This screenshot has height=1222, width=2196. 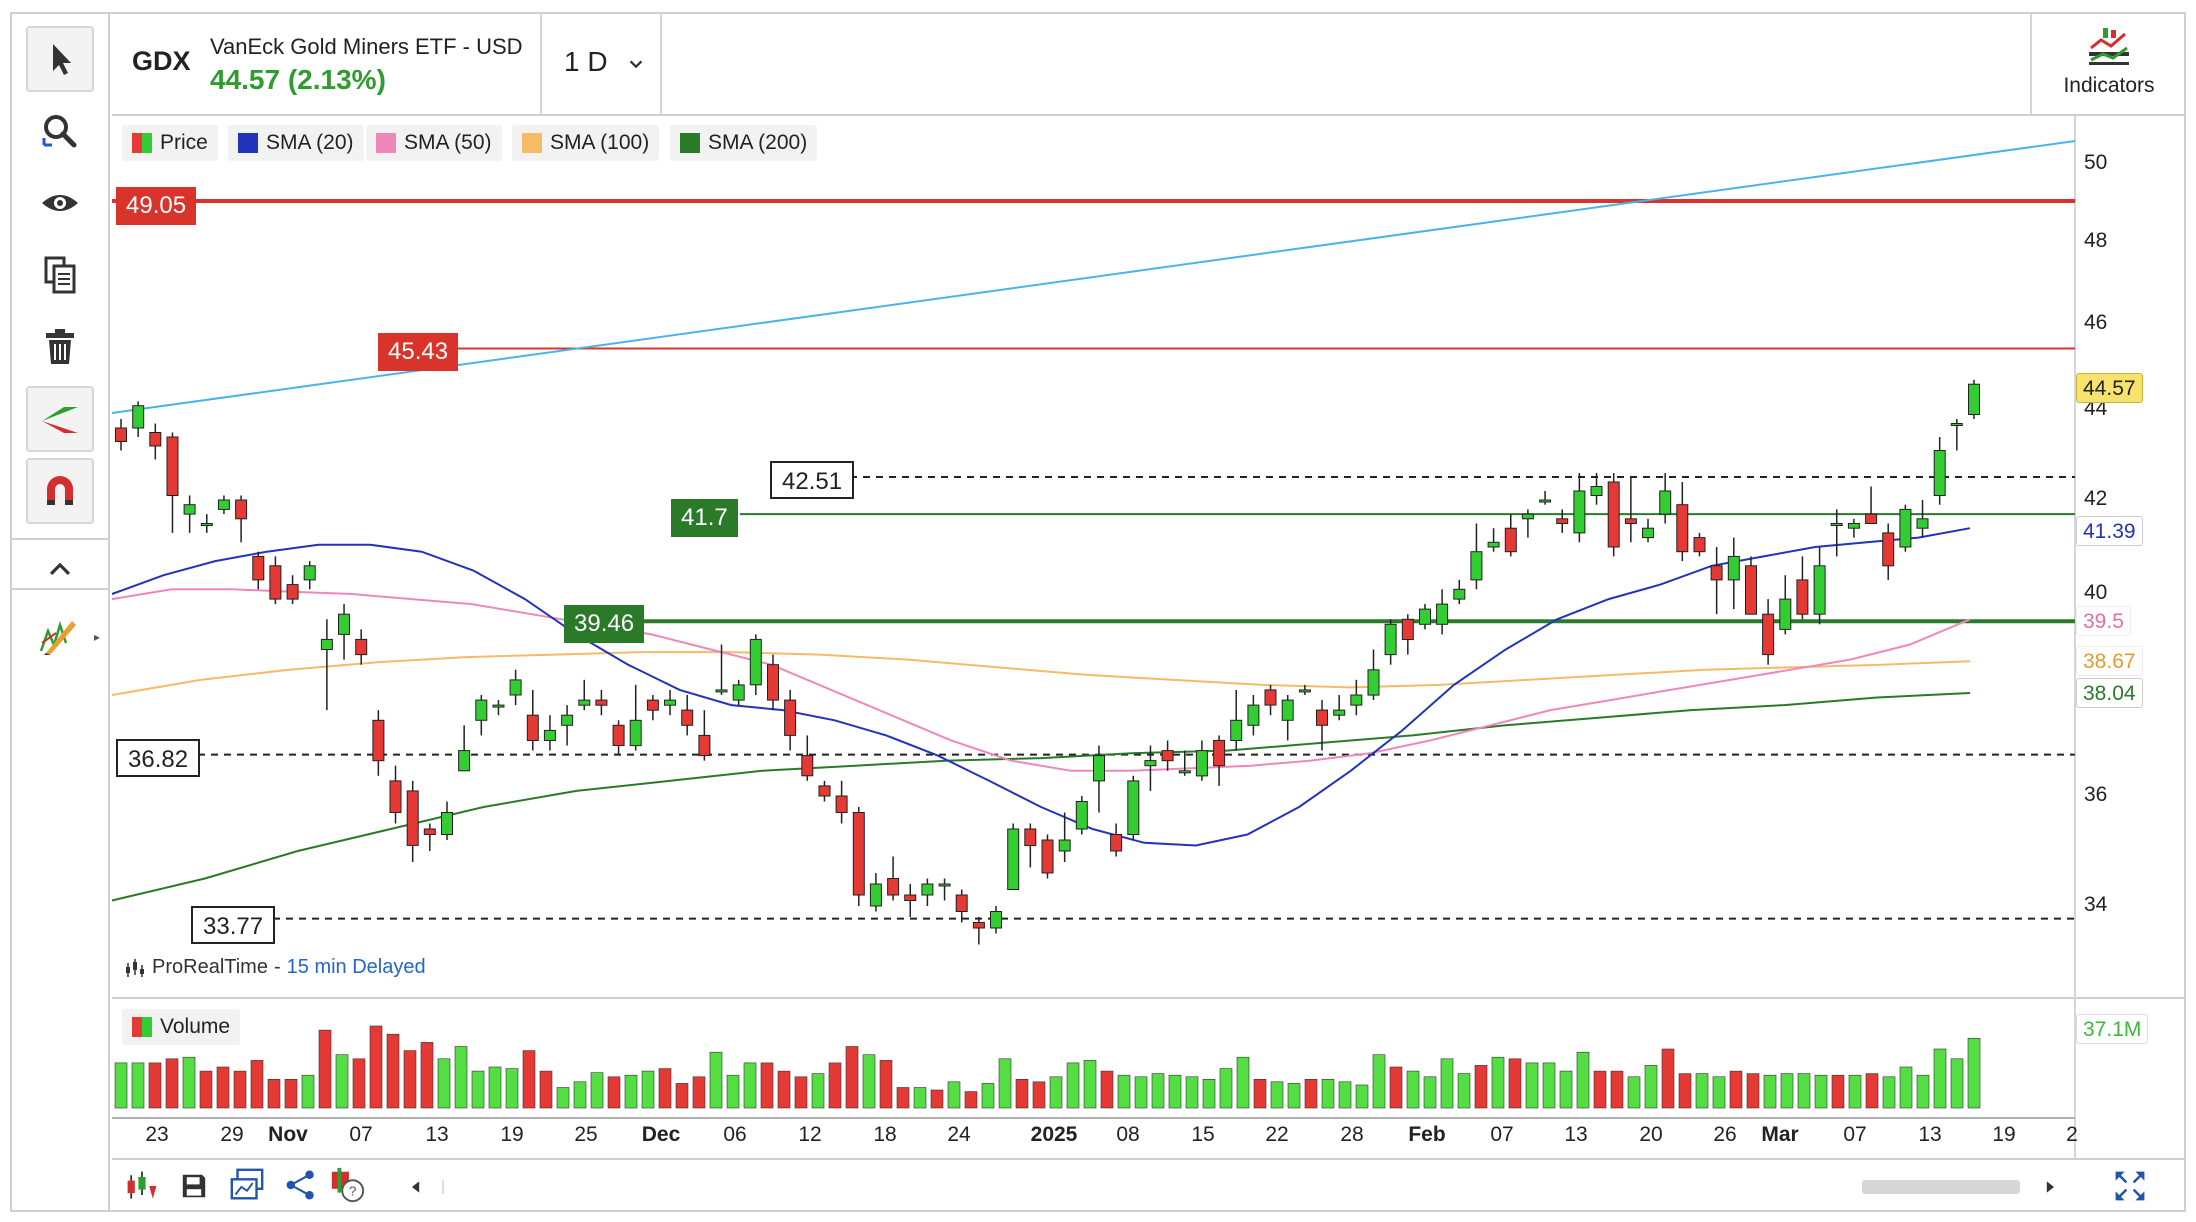 I want to click on x-tick-label: 24, so click(x=959, y=1134).